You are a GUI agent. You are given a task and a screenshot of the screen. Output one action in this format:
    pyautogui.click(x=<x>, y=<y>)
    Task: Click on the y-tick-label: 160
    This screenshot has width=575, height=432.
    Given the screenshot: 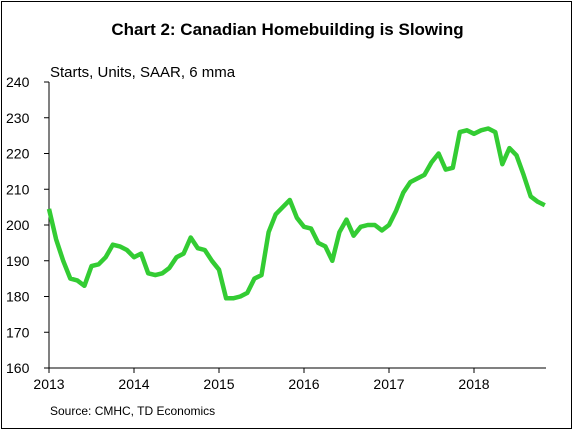 What is the action you would take?
    pyautogui.click(x=18, y=368)
    